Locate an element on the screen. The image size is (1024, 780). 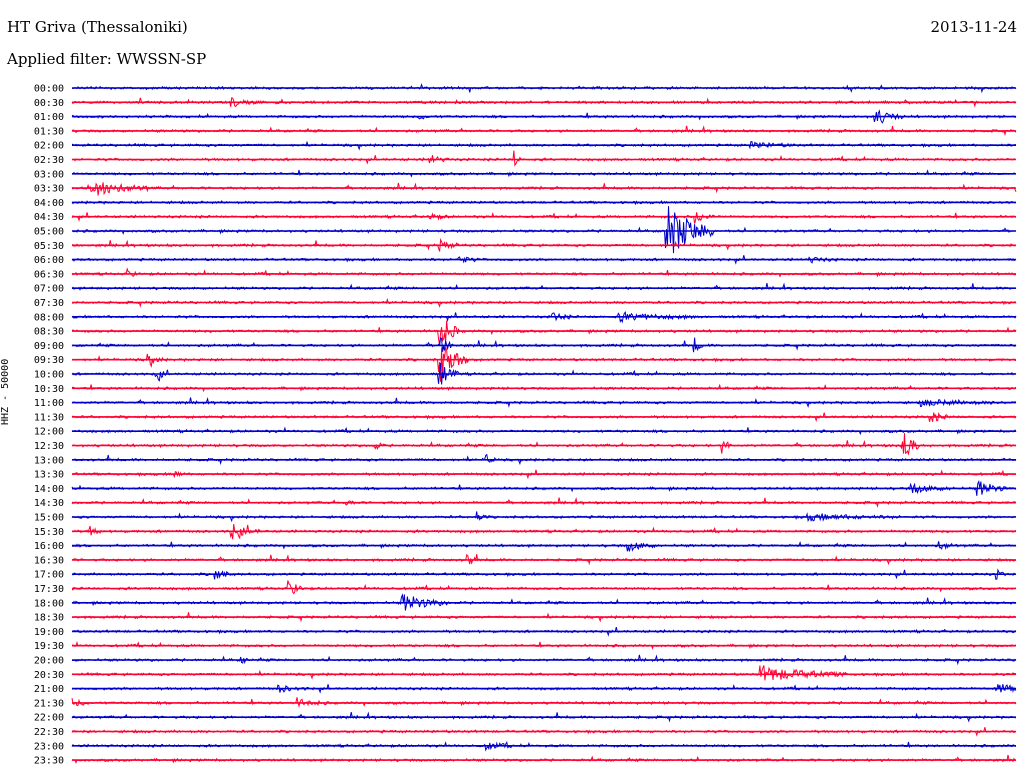
time-tick-label: 11:30 is located at coordinates (49, 417).